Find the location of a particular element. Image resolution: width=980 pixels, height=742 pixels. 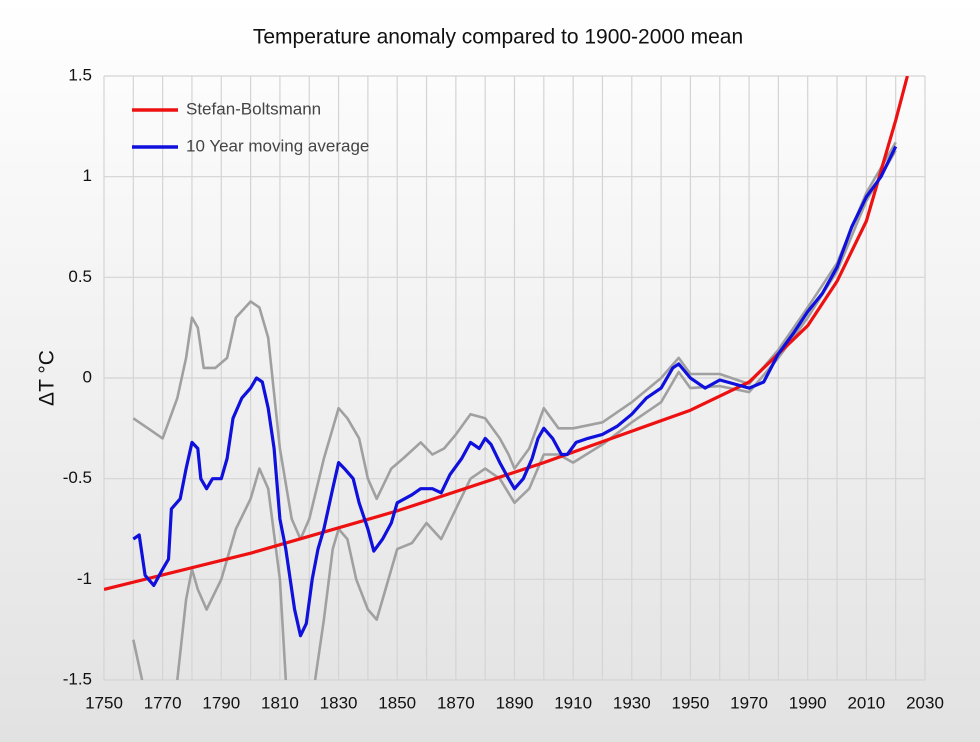

x-tick-label: 1970 is located at coordinates (749, 702).